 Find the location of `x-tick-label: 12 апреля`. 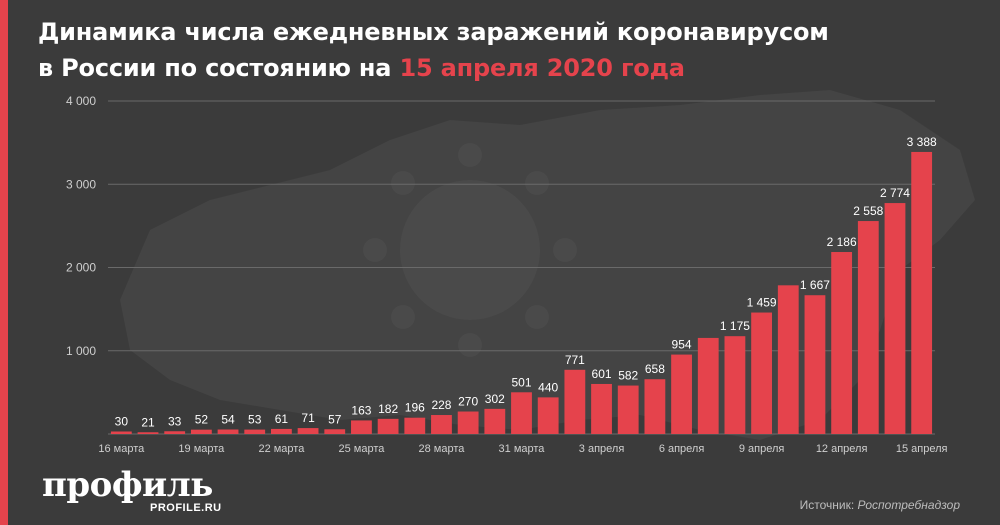

x-tick-label: 12 апреля is located at coordinates (842, 449).